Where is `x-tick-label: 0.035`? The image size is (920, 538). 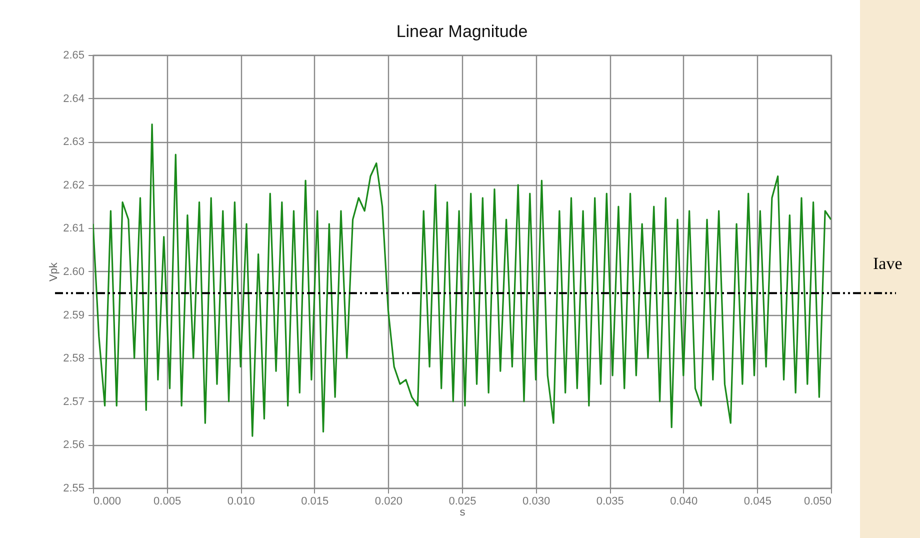
x-tick-label: 0.035 is located at coordinates (610, 502).